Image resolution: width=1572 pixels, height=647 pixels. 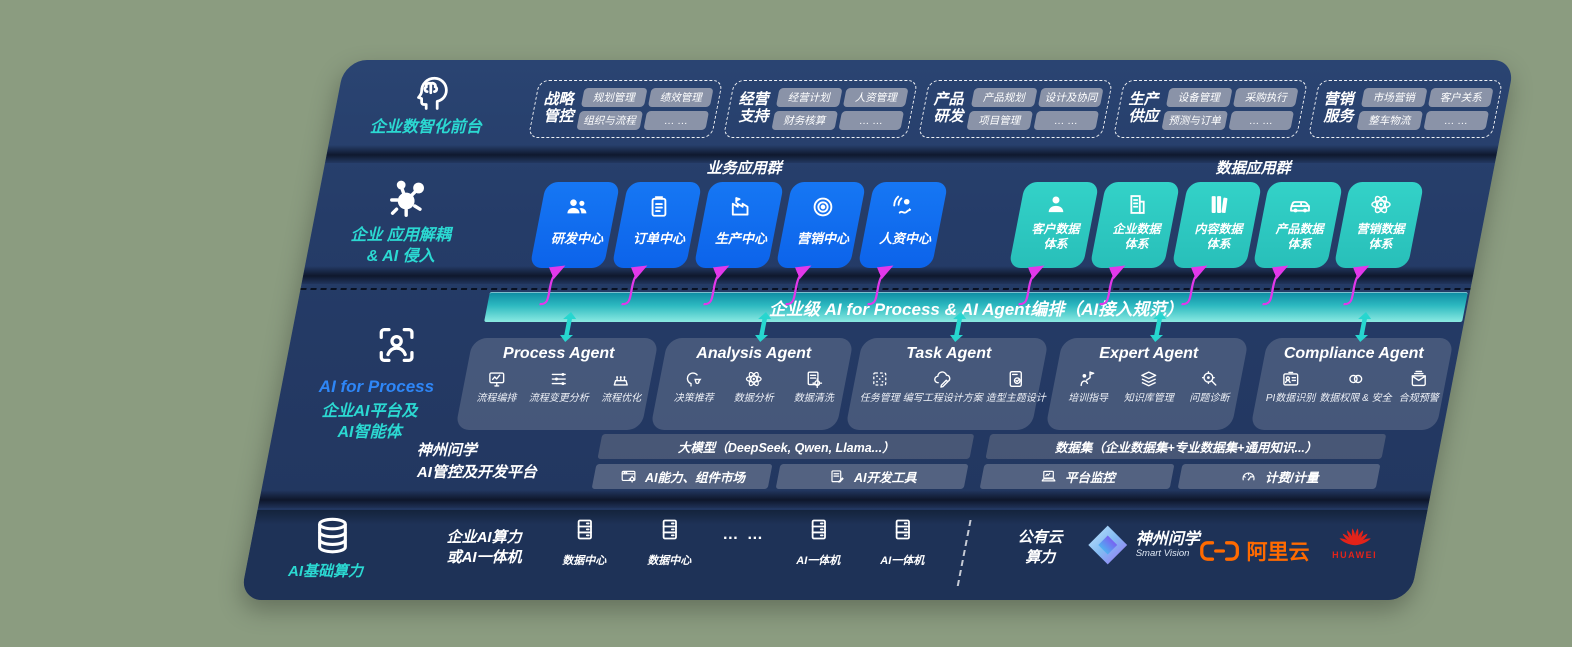 I want to click on window-gear-icon, so click(x=628, y=476).